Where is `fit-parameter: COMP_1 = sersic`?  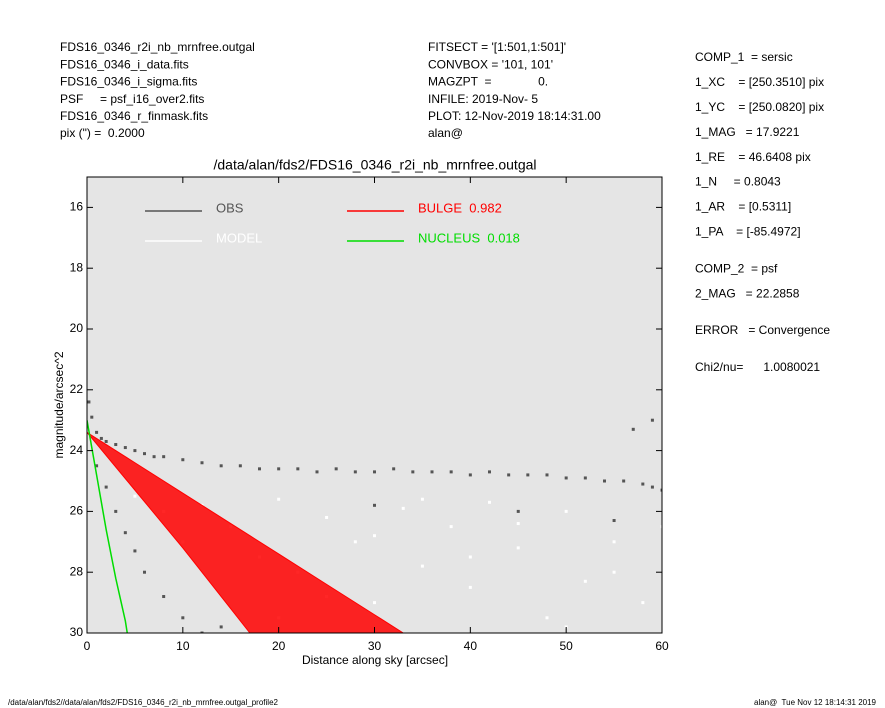
fit-parameter: COMP_1 = sersic is located at coordinates (744, 57).